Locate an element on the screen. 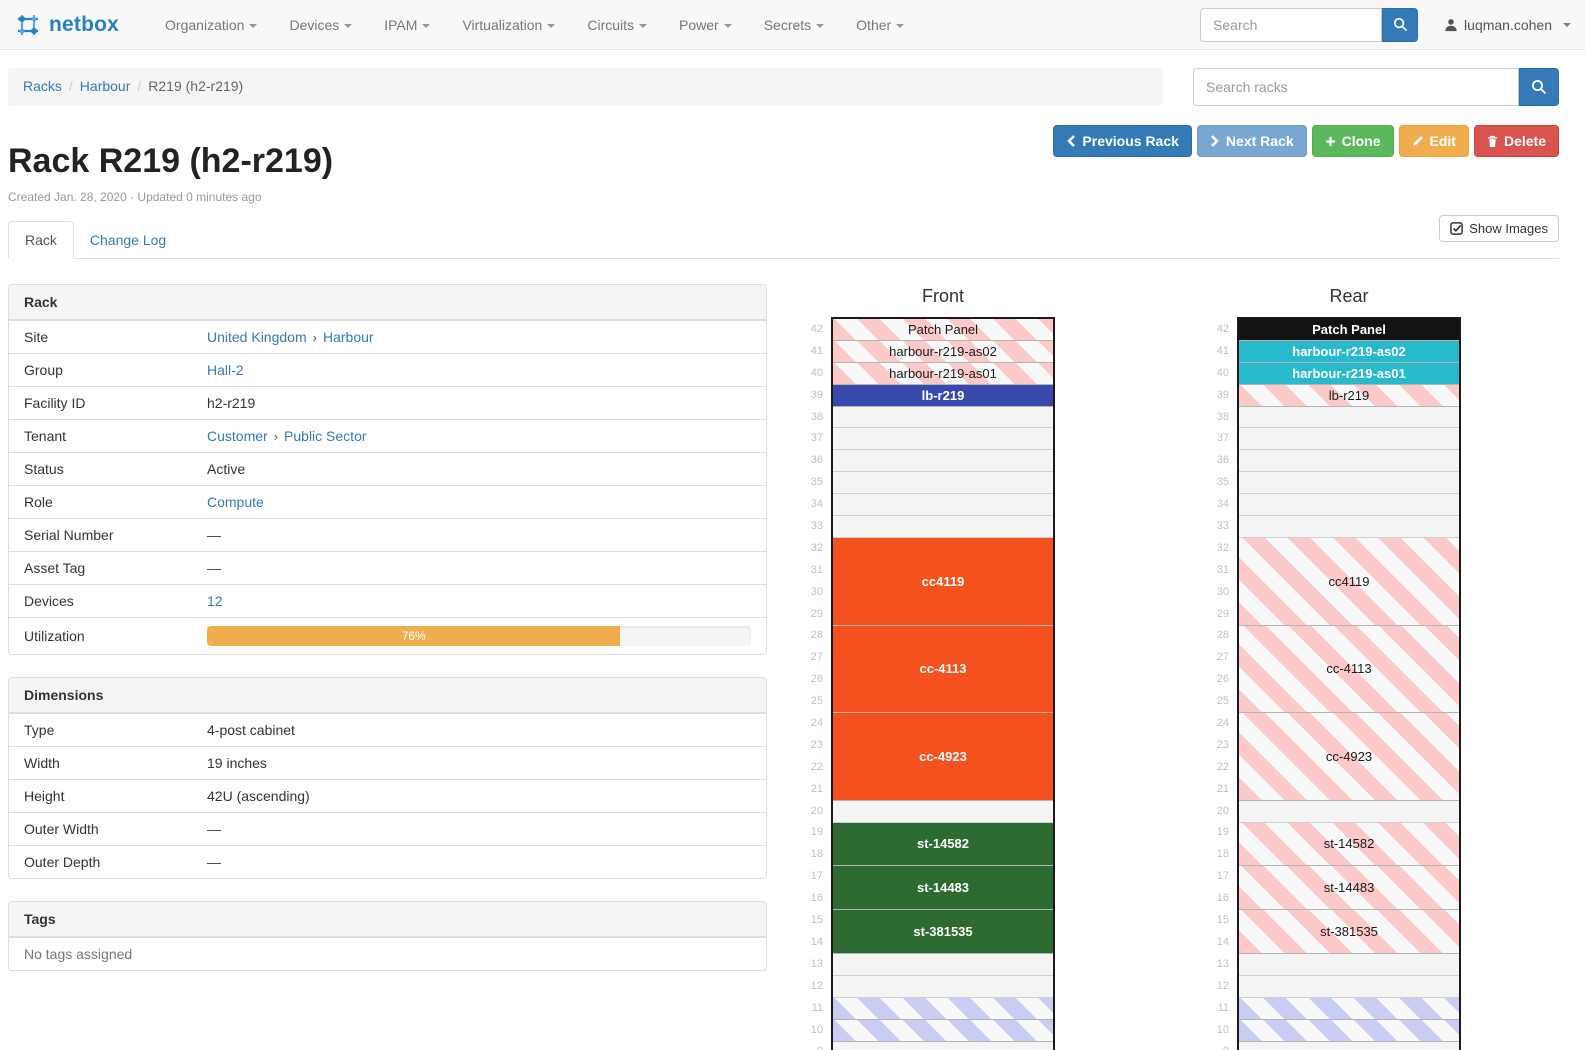  menu-item-power: Power is located at coordinates (705, 25).